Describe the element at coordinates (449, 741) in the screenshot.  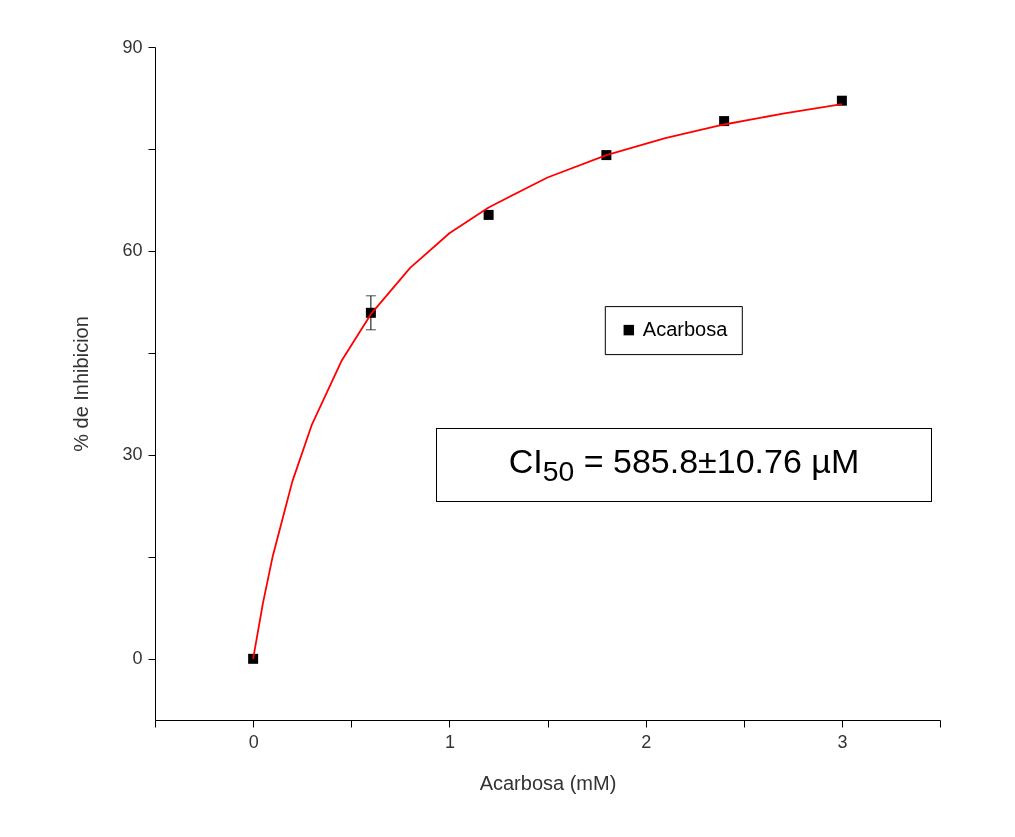
I see `x-tick-label: 1` at that location.